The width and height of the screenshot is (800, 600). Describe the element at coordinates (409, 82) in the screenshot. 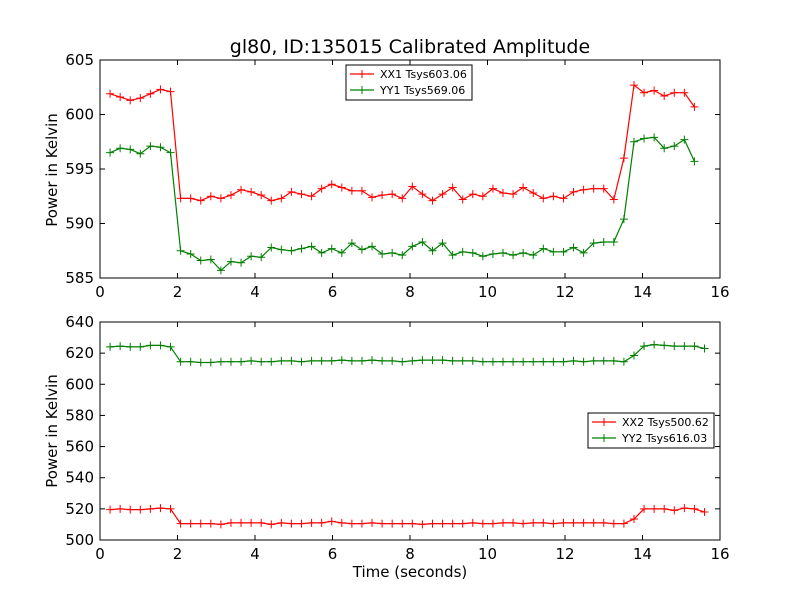

I see `top-legend: XX1 Tsys603.06 YY1 Tsys569.06` at that location.